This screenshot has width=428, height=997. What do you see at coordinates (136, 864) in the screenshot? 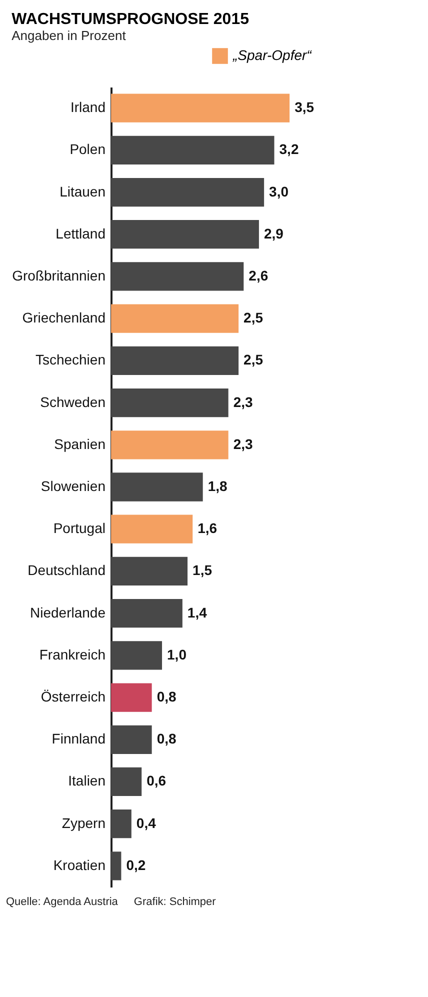
I see `data-label: 0,2` at bounding box center [136, 864].